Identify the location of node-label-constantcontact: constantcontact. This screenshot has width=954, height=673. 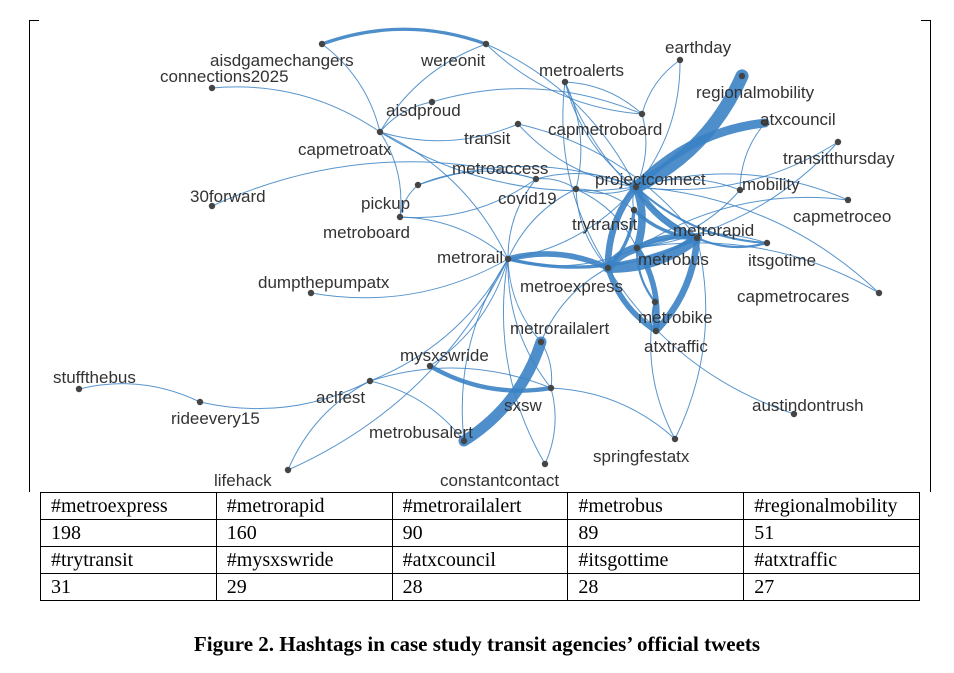
(499, 480).